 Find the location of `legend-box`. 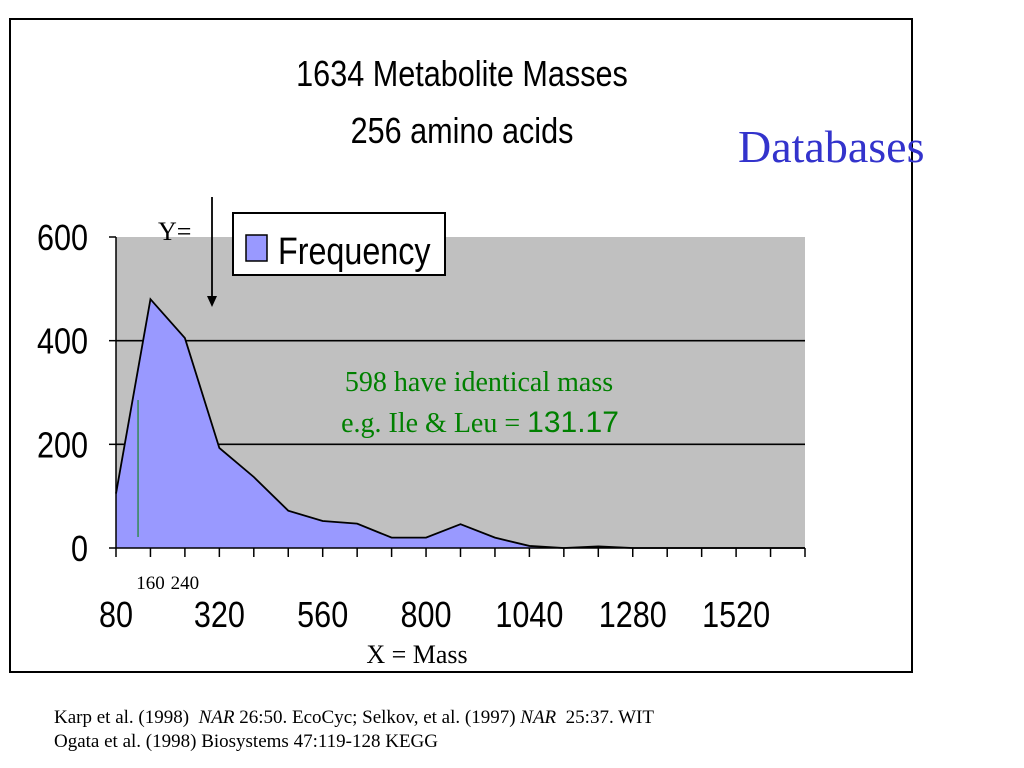

legend-box is located at coordinates (339, 244).